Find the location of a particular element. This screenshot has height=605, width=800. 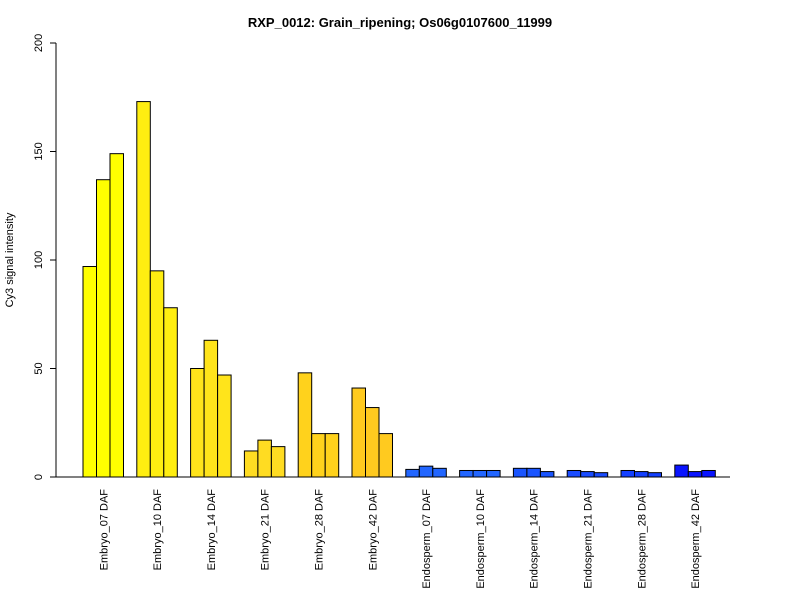

y-tick-label: 200 is located at coordinates (39, 43).